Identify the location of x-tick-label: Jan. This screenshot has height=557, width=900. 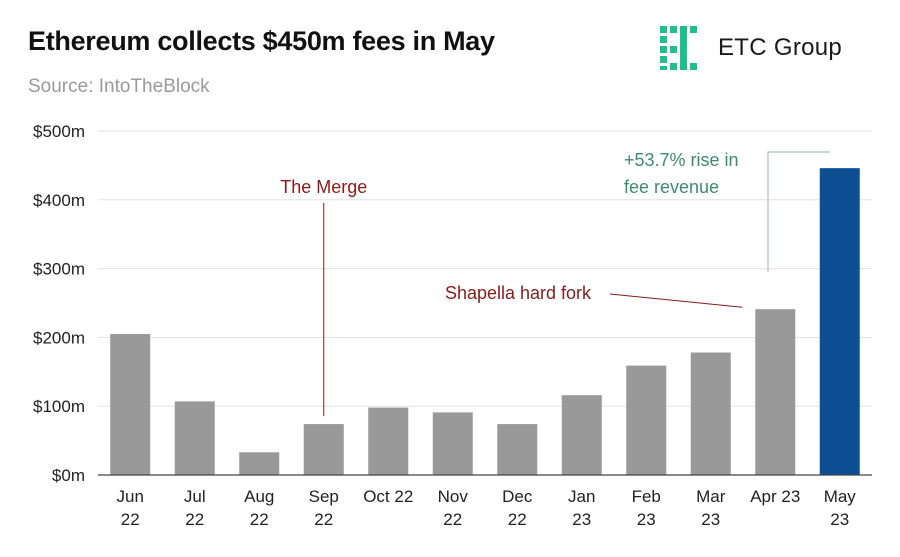
(581, 496).